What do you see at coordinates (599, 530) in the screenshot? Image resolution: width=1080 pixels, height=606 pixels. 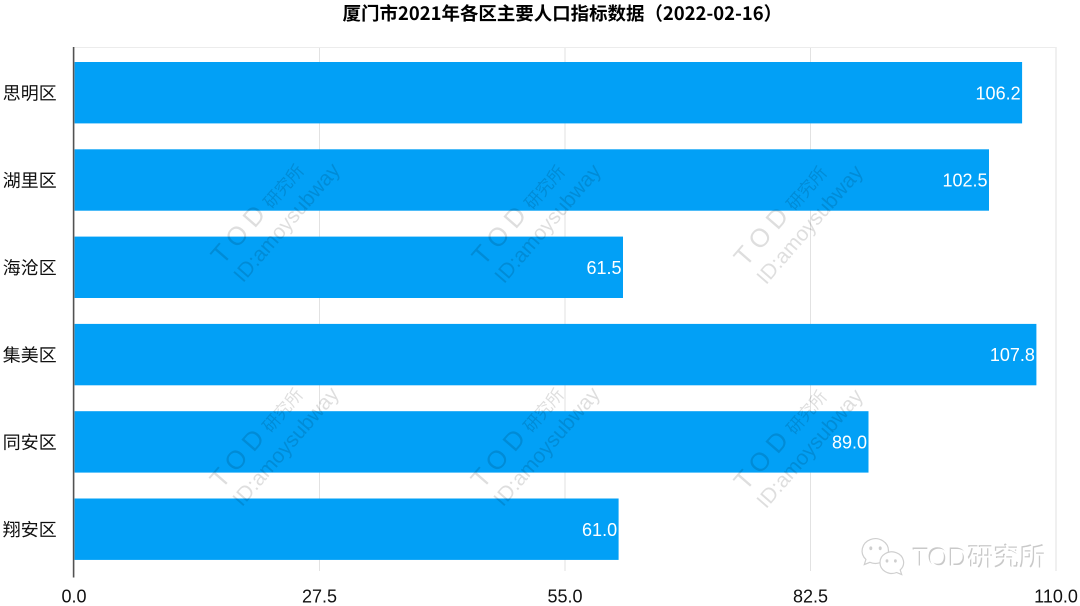 I see `svg-text: 61.0` at bounding box center [599, 530].